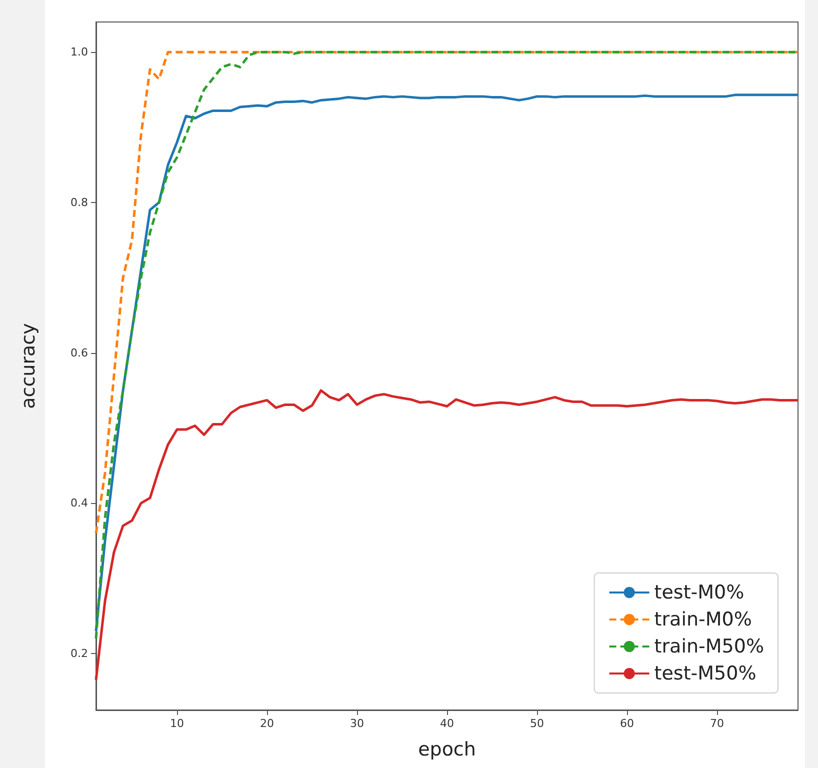 The width and height of the screenshot is (818, 768). What do you see at coordinates (447, 749) in the screenshot?
I see `x-axis-title: epoch` at bounding box center [447, 749].